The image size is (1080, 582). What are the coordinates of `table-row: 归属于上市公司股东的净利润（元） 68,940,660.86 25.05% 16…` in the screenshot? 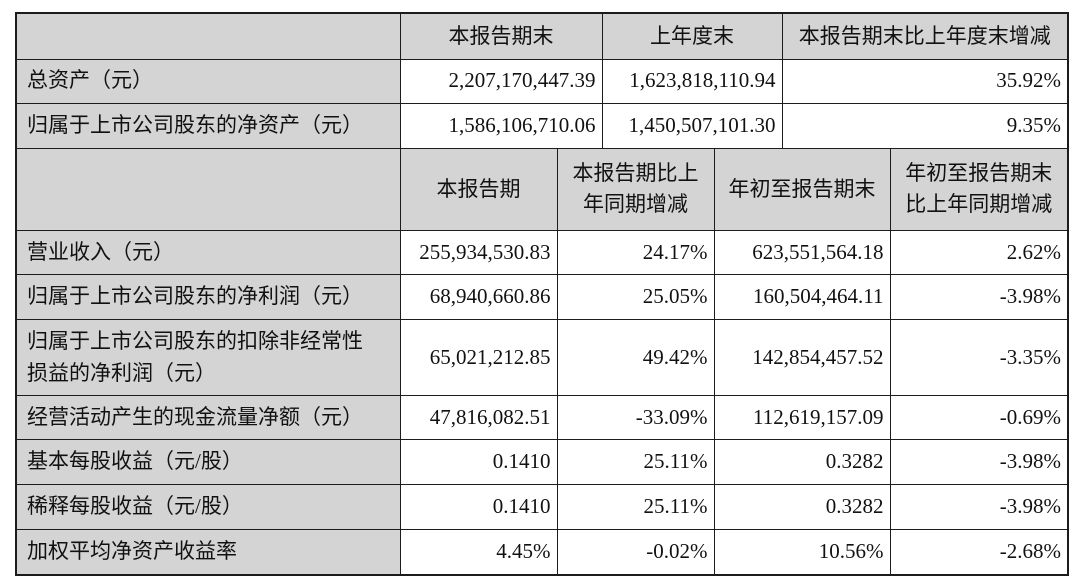 It's located at (542, 297).